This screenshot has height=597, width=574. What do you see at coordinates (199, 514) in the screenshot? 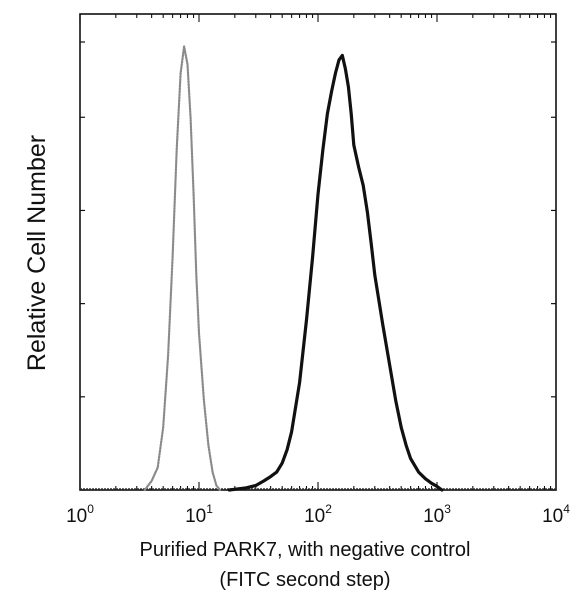
I see `x-tick-label: 10¹` at bounding box center [199, 514].